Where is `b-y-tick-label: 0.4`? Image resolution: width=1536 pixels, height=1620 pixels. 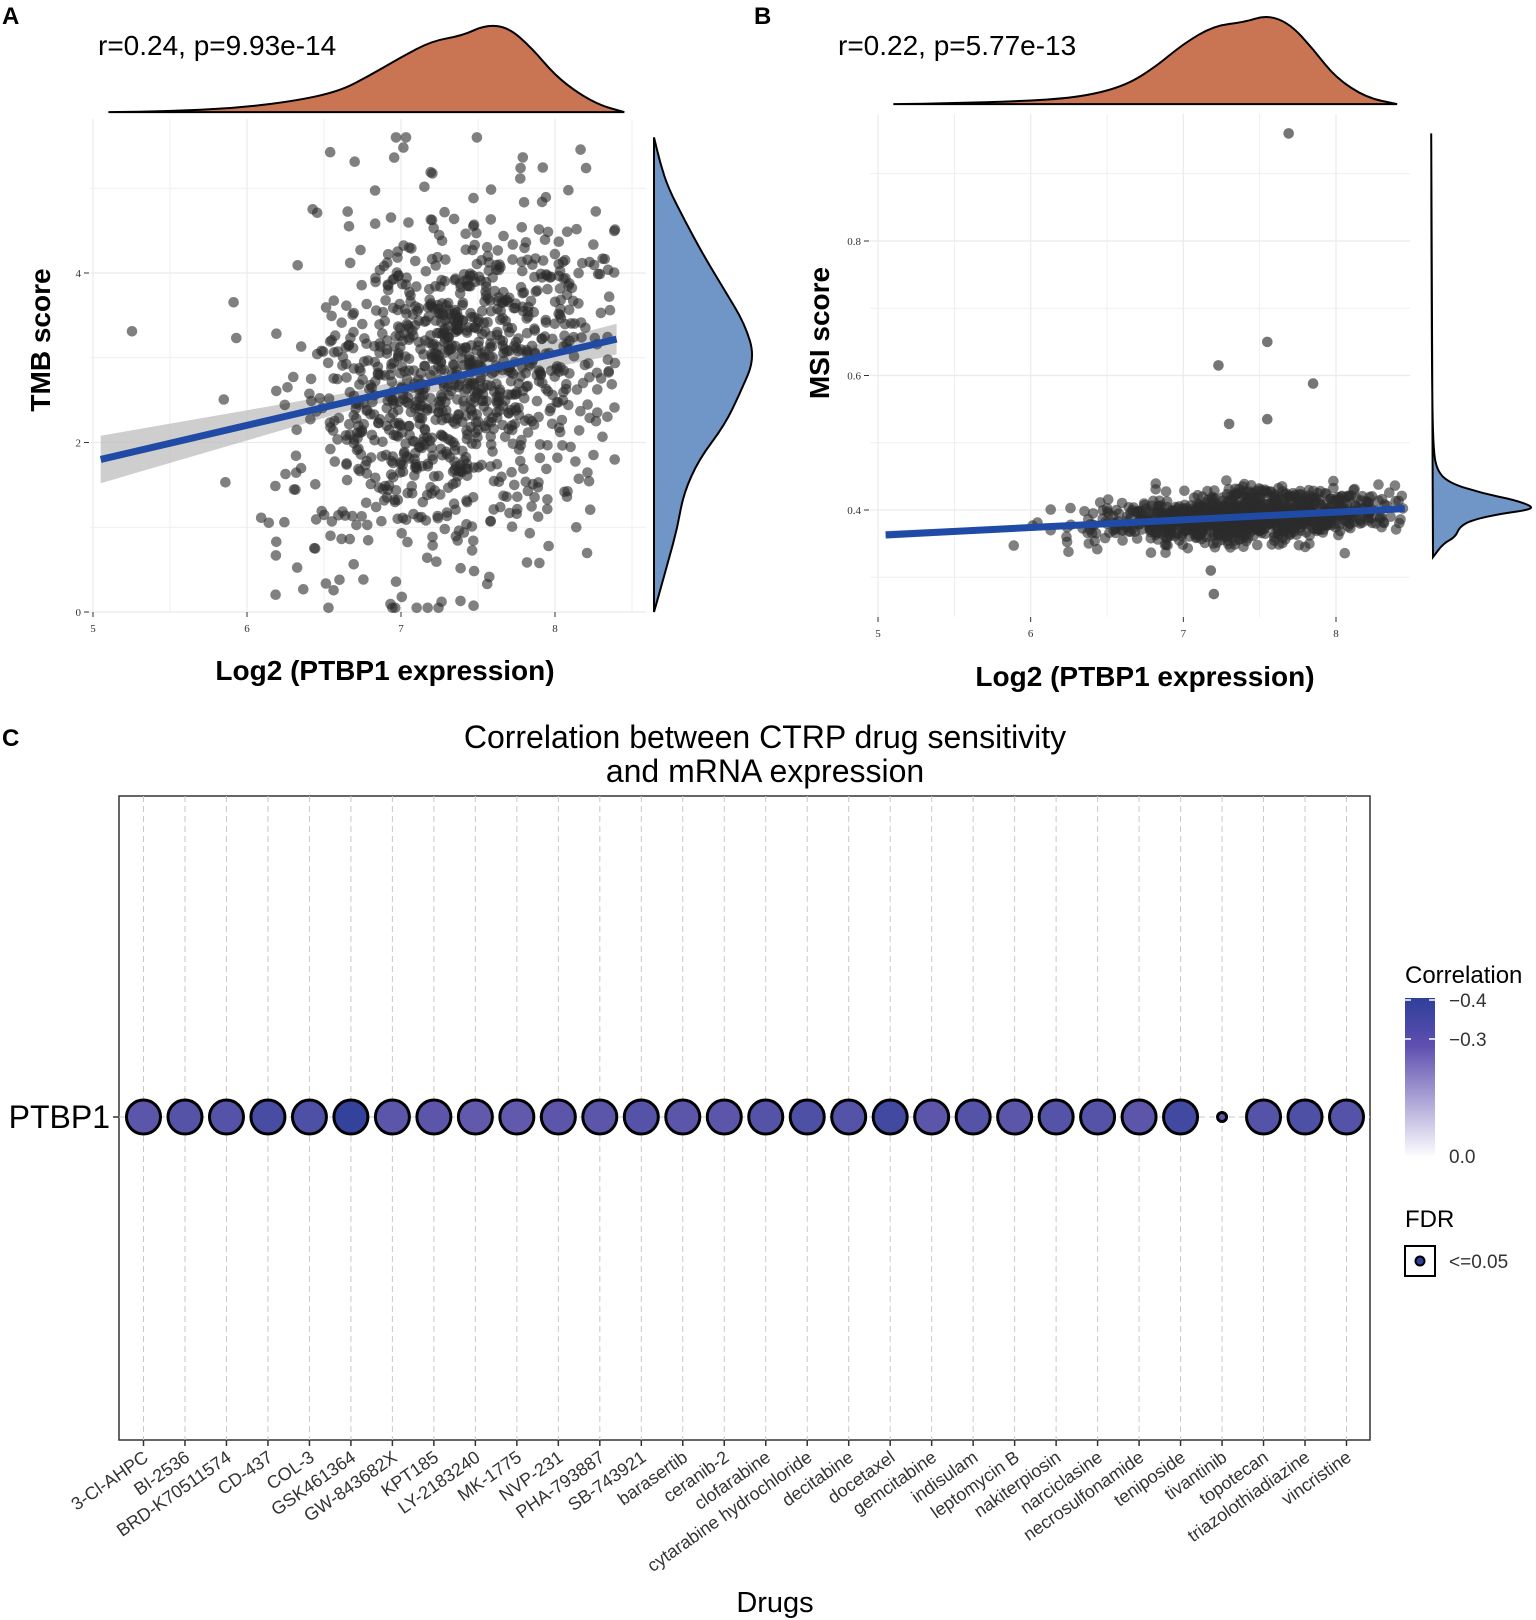
b-y-tick-label: 0.4 is located at coordinates (854, 511).